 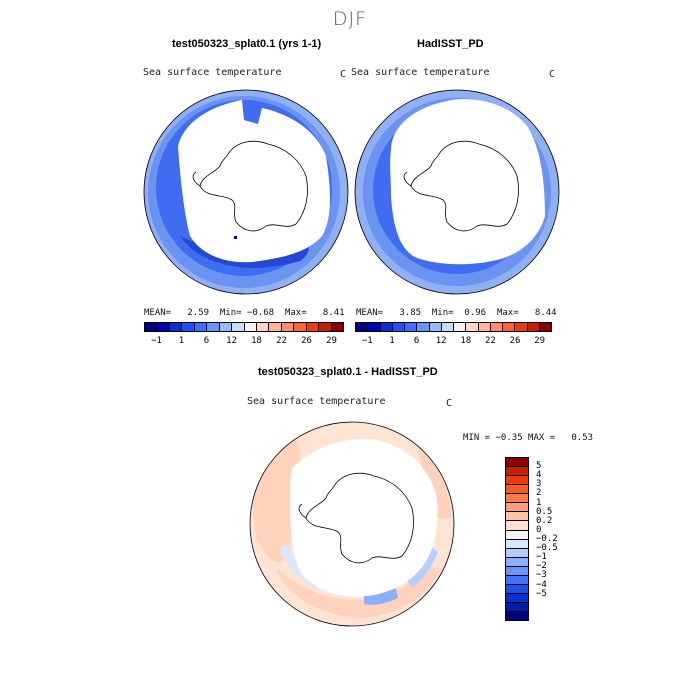 I want to click on right-colorbar-tick-label: 12, so click(x=441, y=341).